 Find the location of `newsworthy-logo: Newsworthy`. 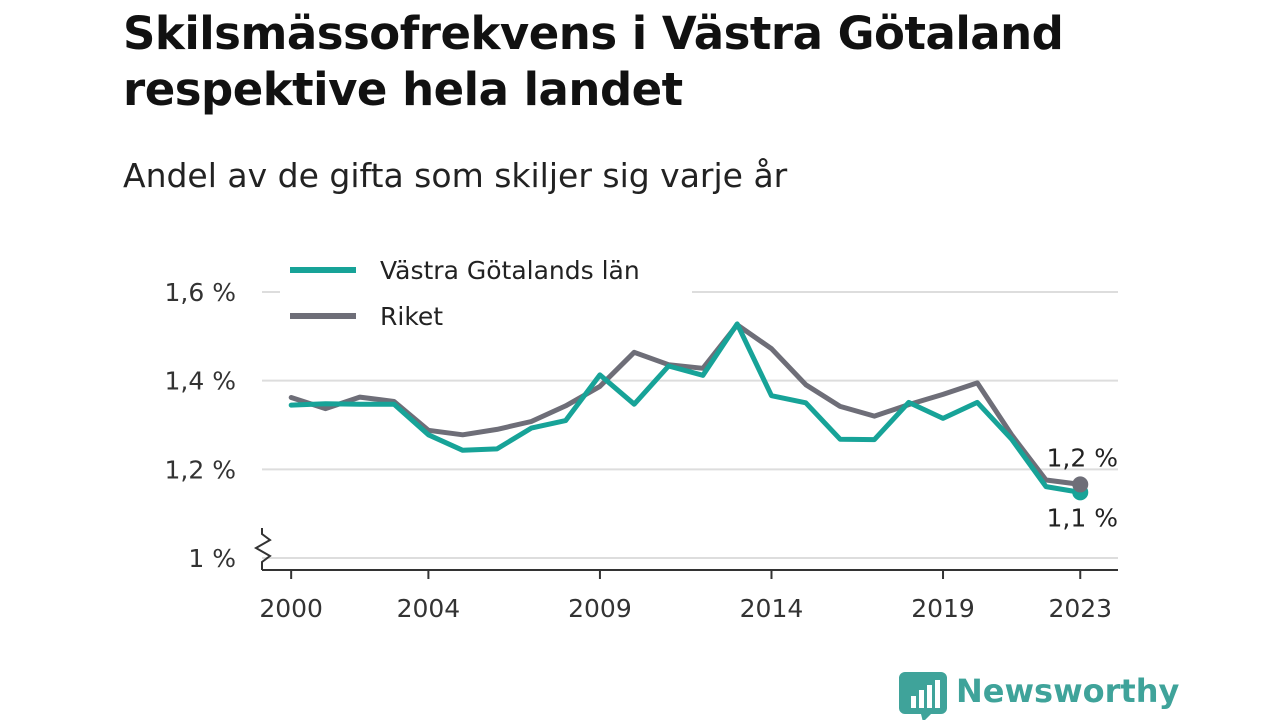

newsworthy-logo: Newsworthy is located at coordinates (1039, 696).